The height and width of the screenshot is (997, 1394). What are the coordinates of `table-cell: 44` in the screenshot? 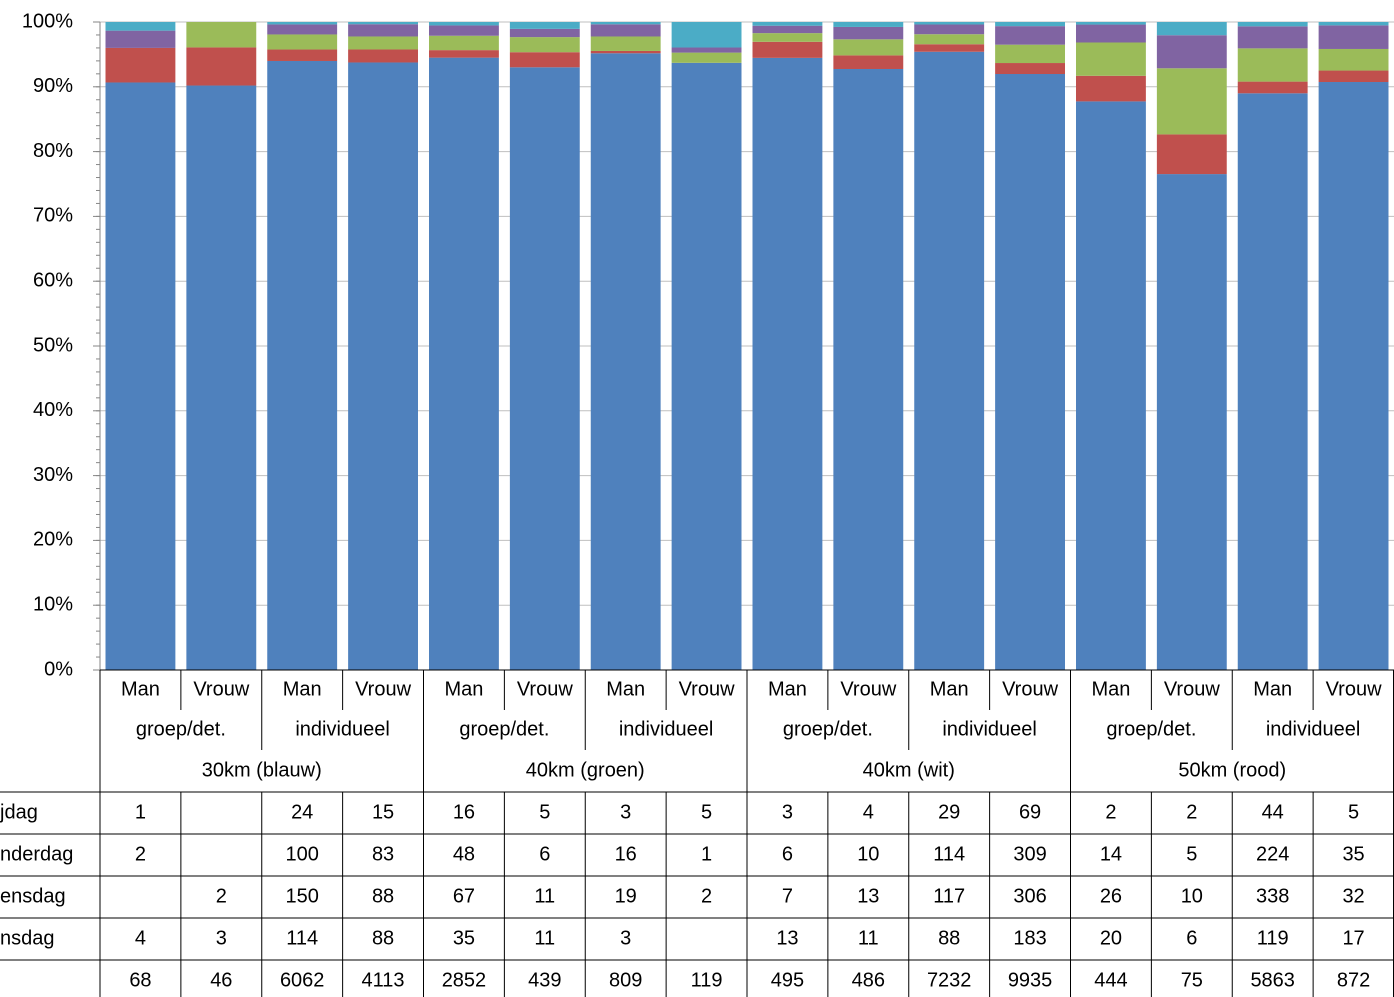 It's located at (1273, 812).